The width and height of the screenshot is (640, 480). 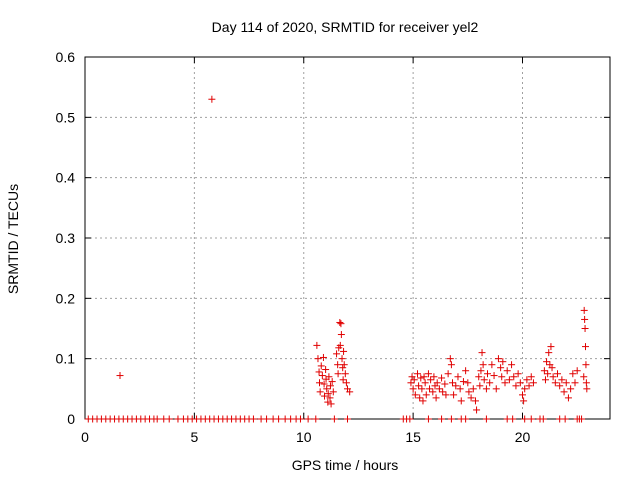 I want to click on x-axis-label: GPS time / hours, so click(x=345, y=465).